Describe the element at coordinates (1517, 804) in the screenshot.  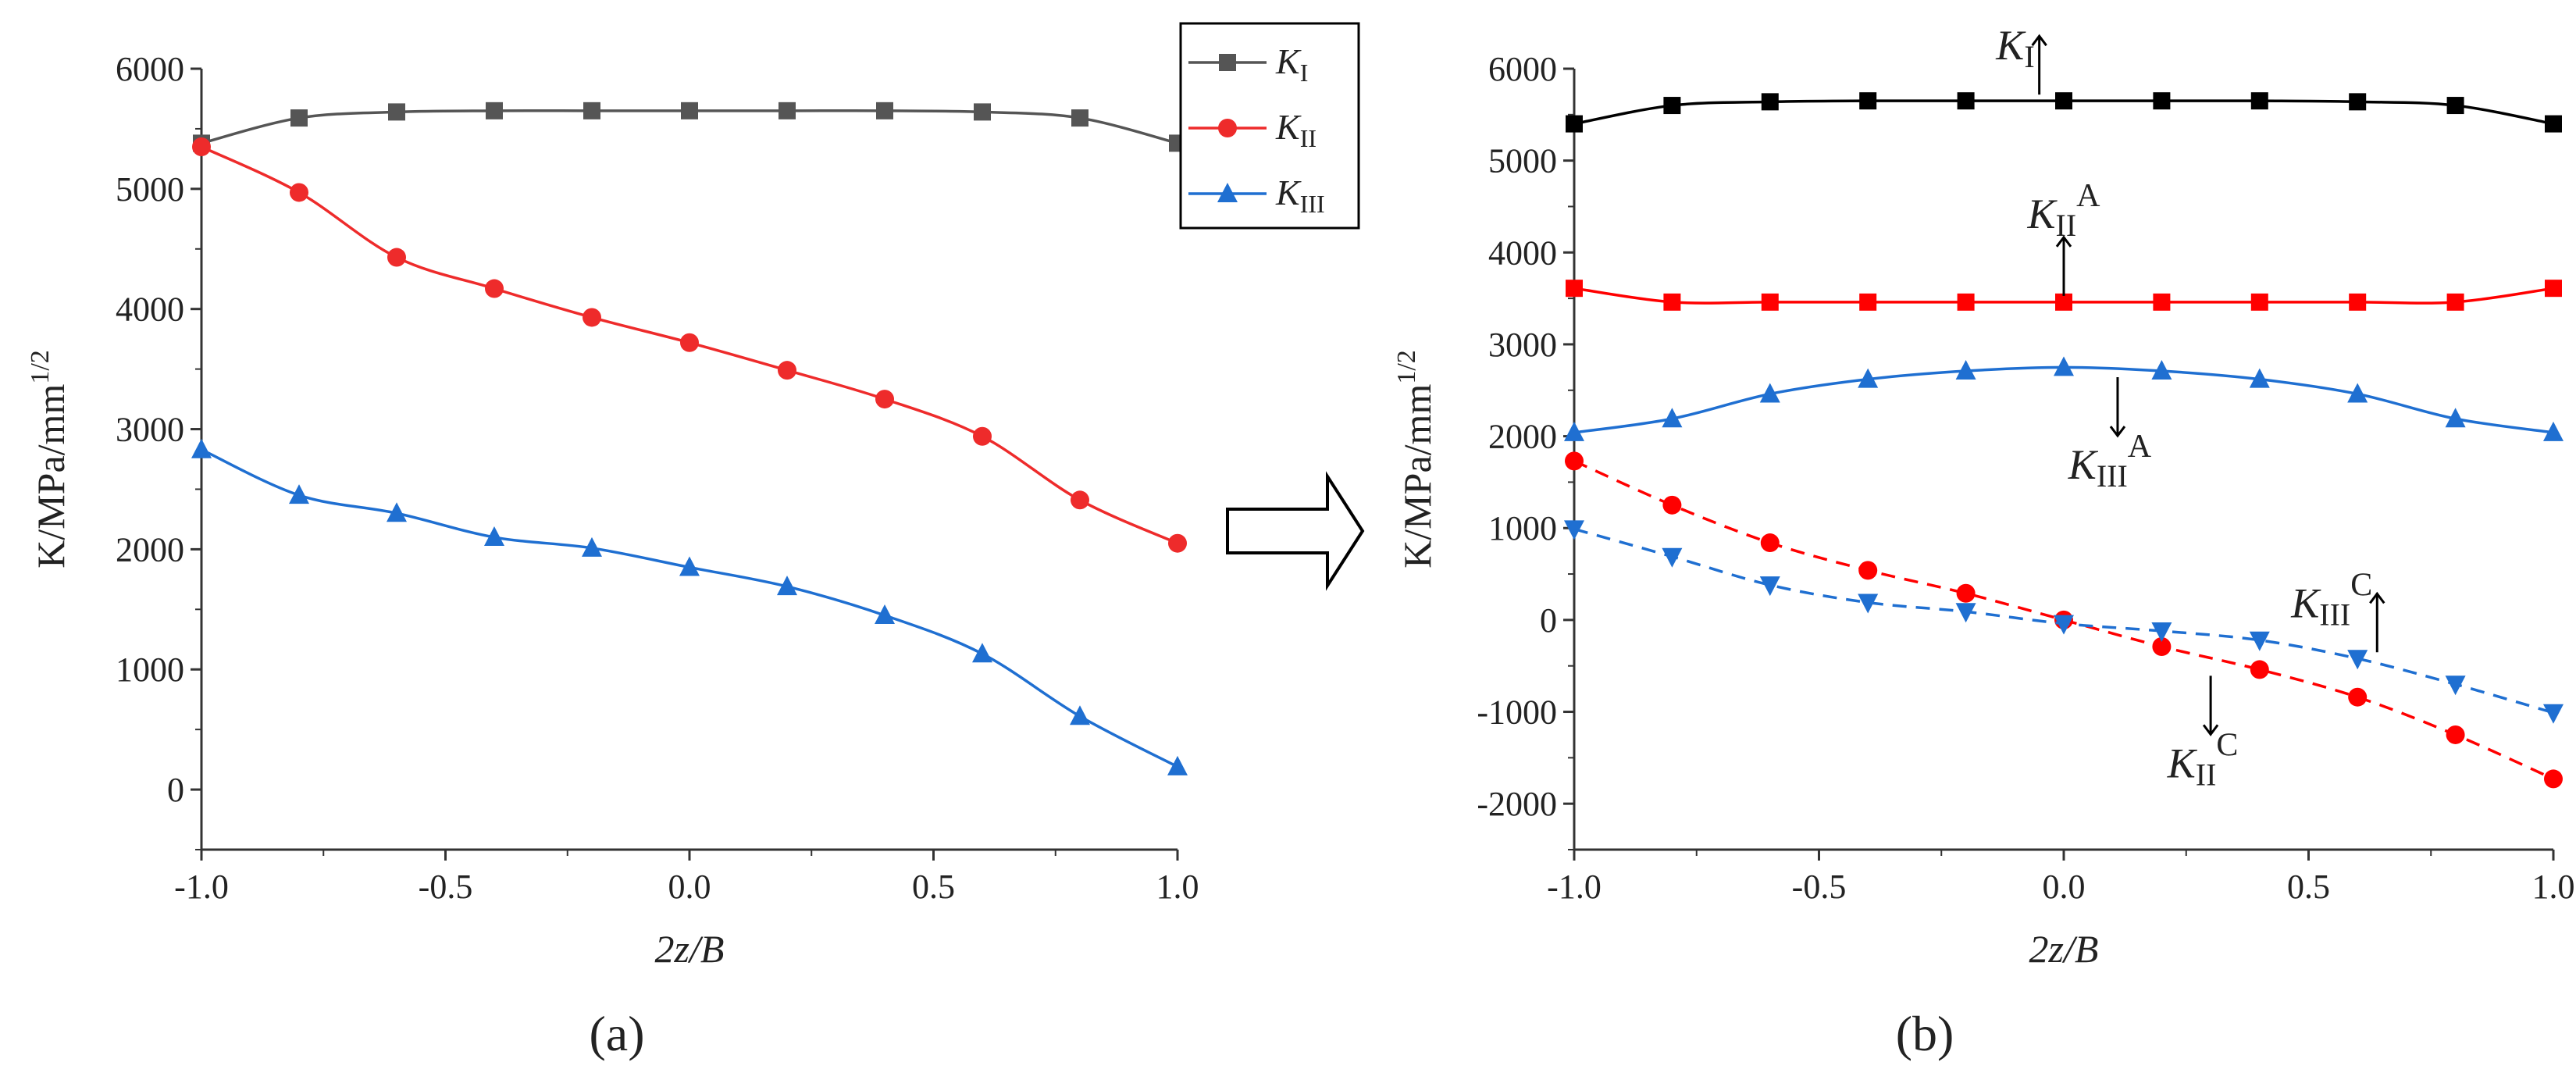
I see `y-tick-label: -2000` at that location.